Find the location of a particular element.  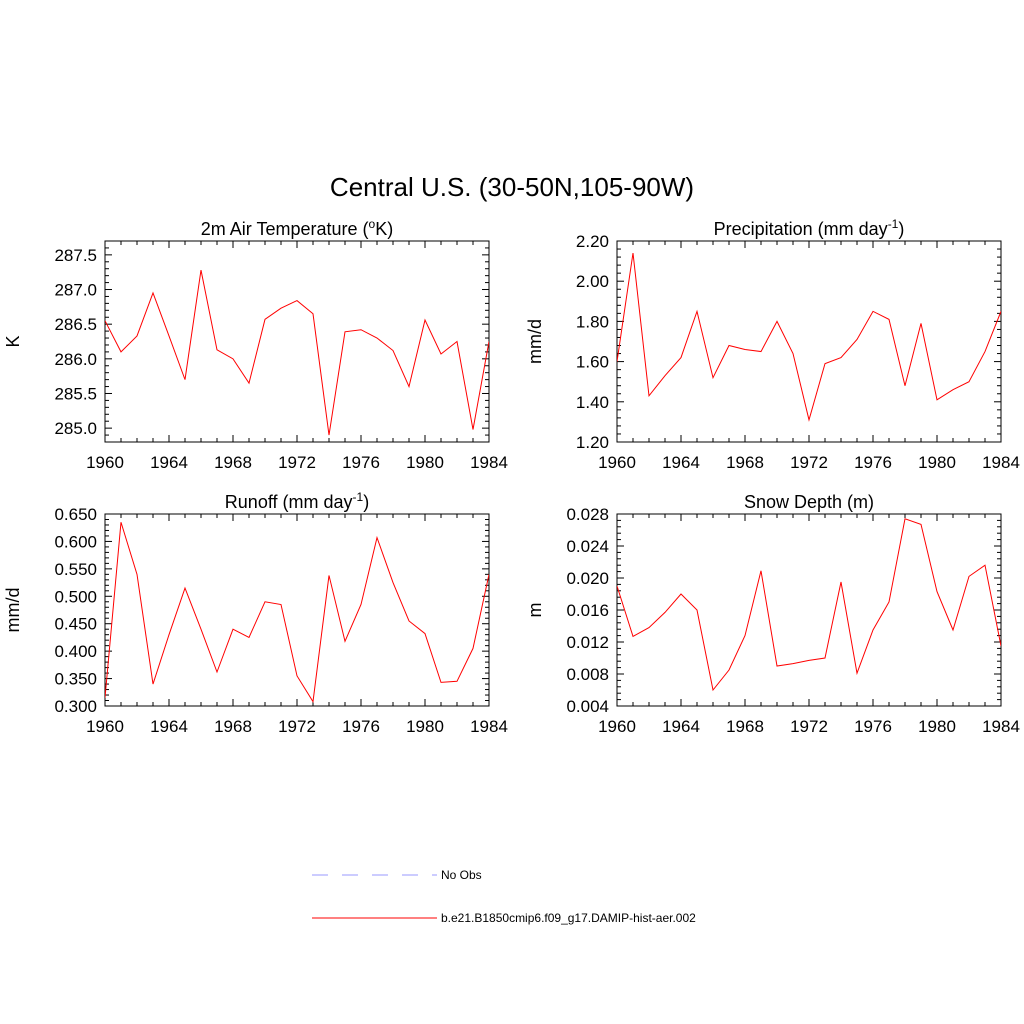

panel-title-part: Snow Depth (m) is located at coordinates (809, 502).